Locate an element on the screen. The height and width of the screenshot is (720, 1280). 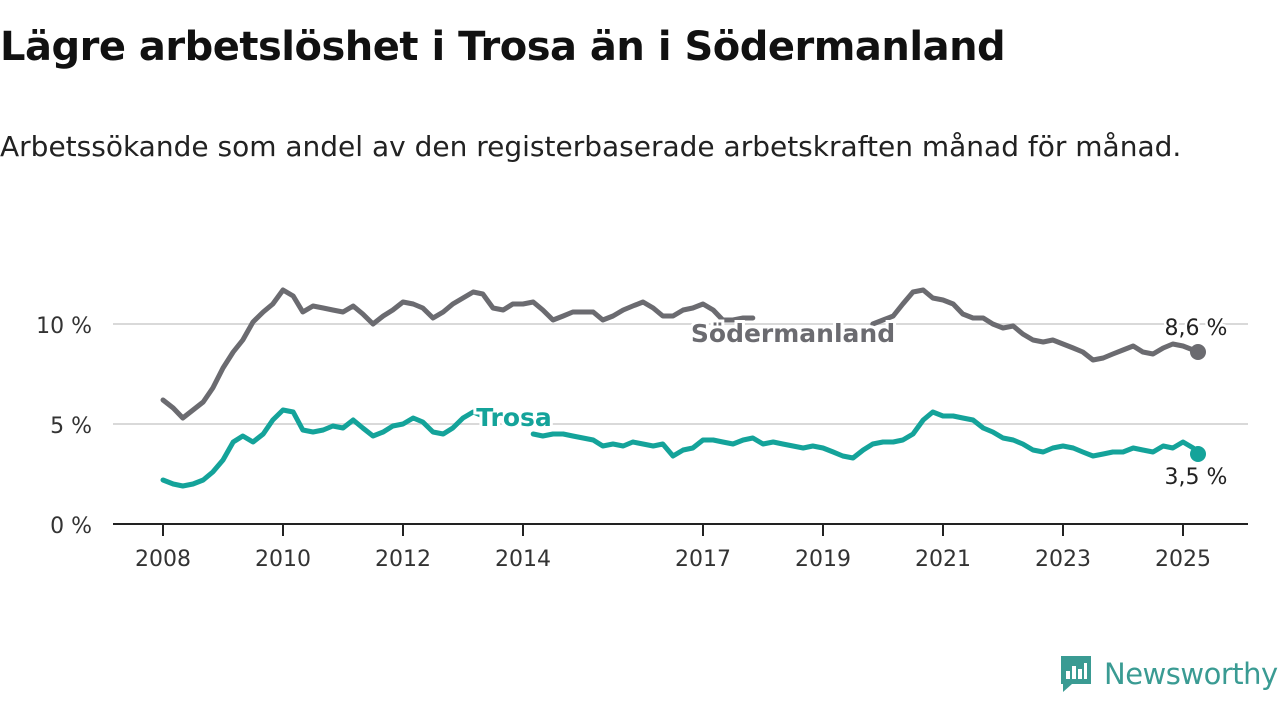
series-label-södermanland: Södermanland is located at coordinates (793, 333).